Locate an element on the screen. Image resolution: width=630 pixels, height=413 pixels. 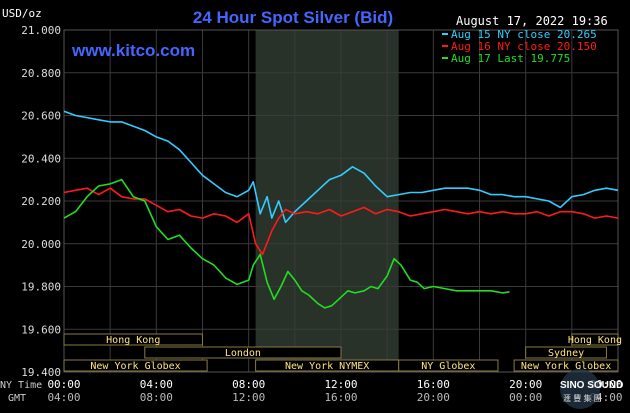
session-bar: London is located at coordinates (243, 352).